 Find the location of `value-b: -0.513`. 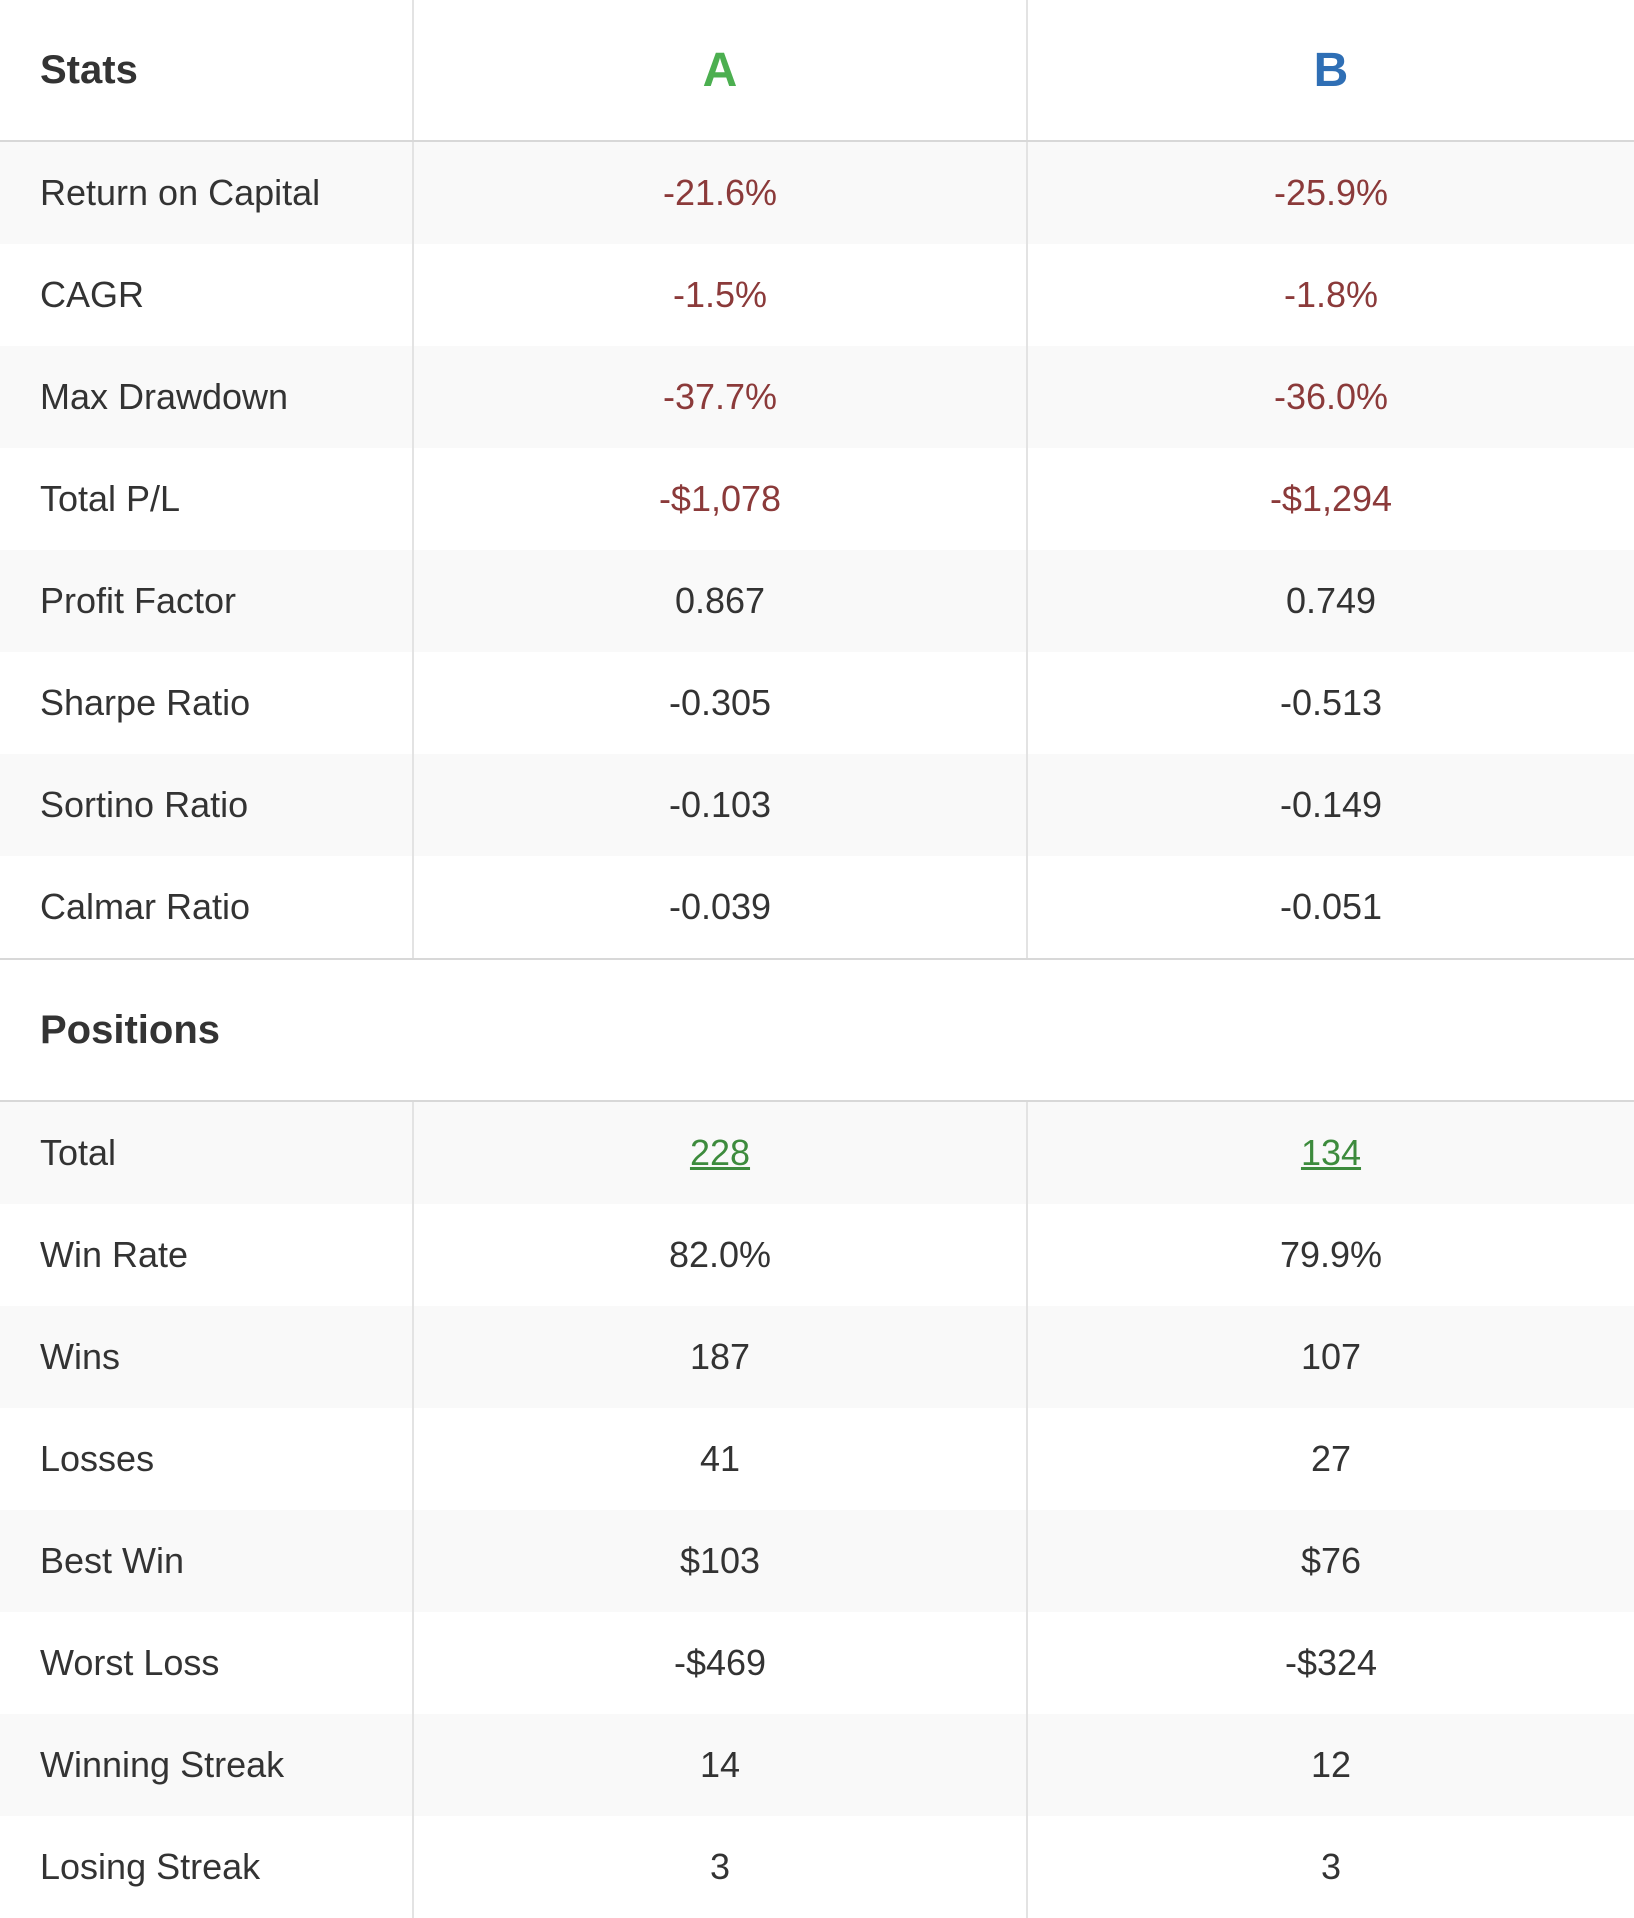

value-b: -0.513 is located at coordinates (1331, 702).